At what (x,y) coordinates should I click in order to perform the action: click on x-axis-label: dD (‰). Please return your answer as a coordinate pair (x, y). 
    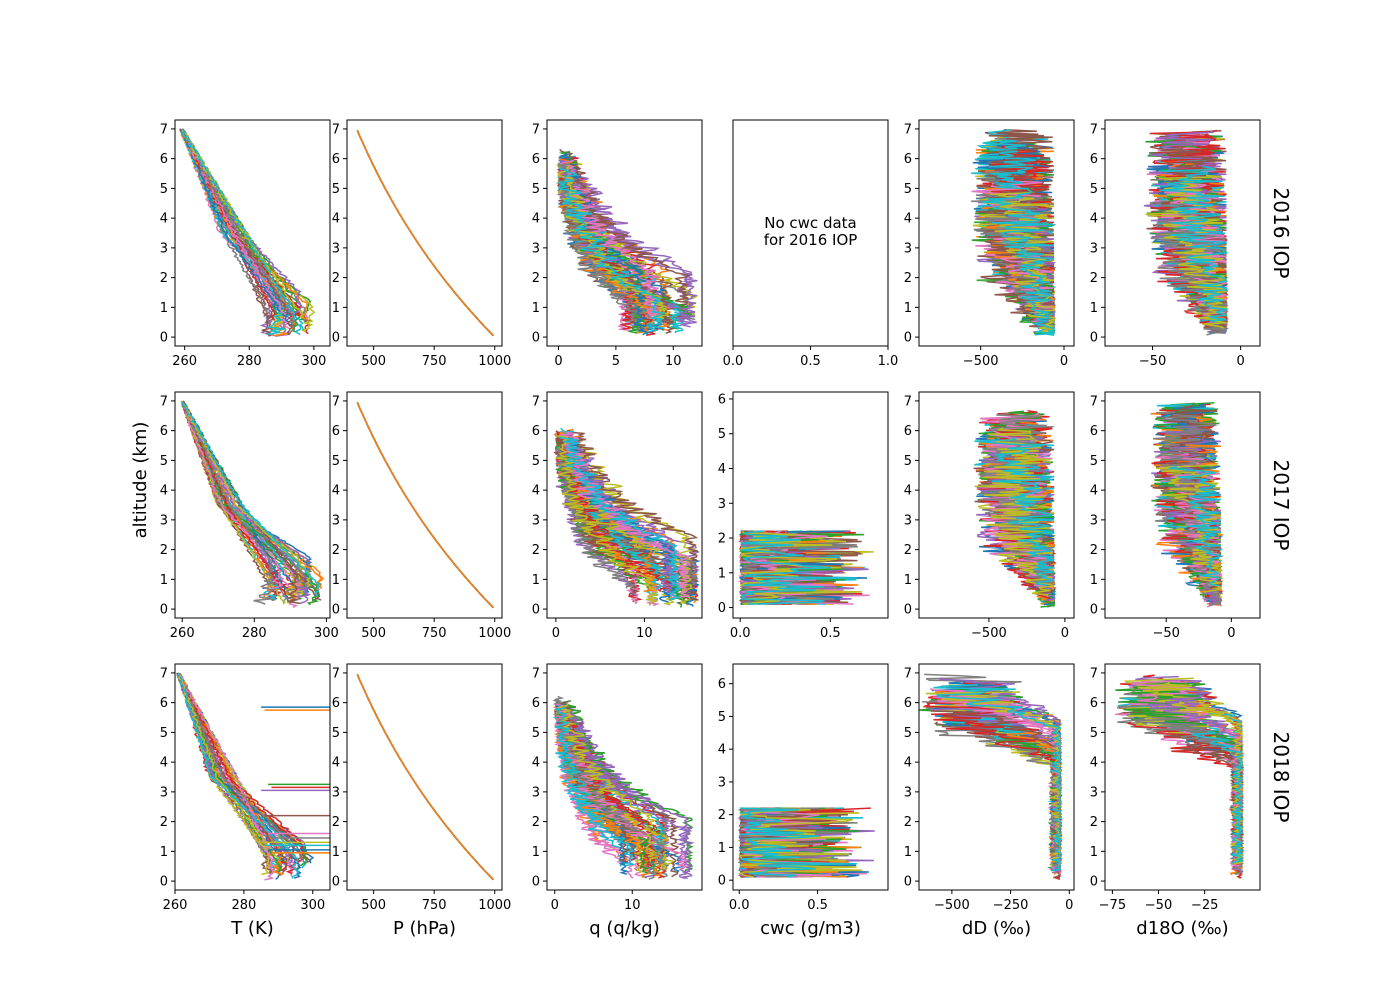
    Looking at the image, I should click on (996, 928).